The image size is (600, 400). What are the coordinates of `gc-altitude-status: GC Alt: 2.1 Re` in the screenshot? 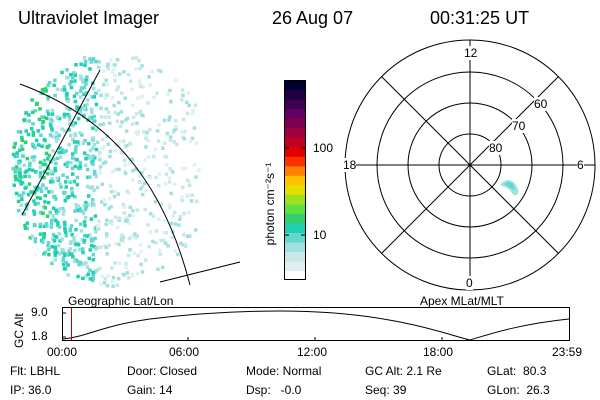 It's located at (403, 371).